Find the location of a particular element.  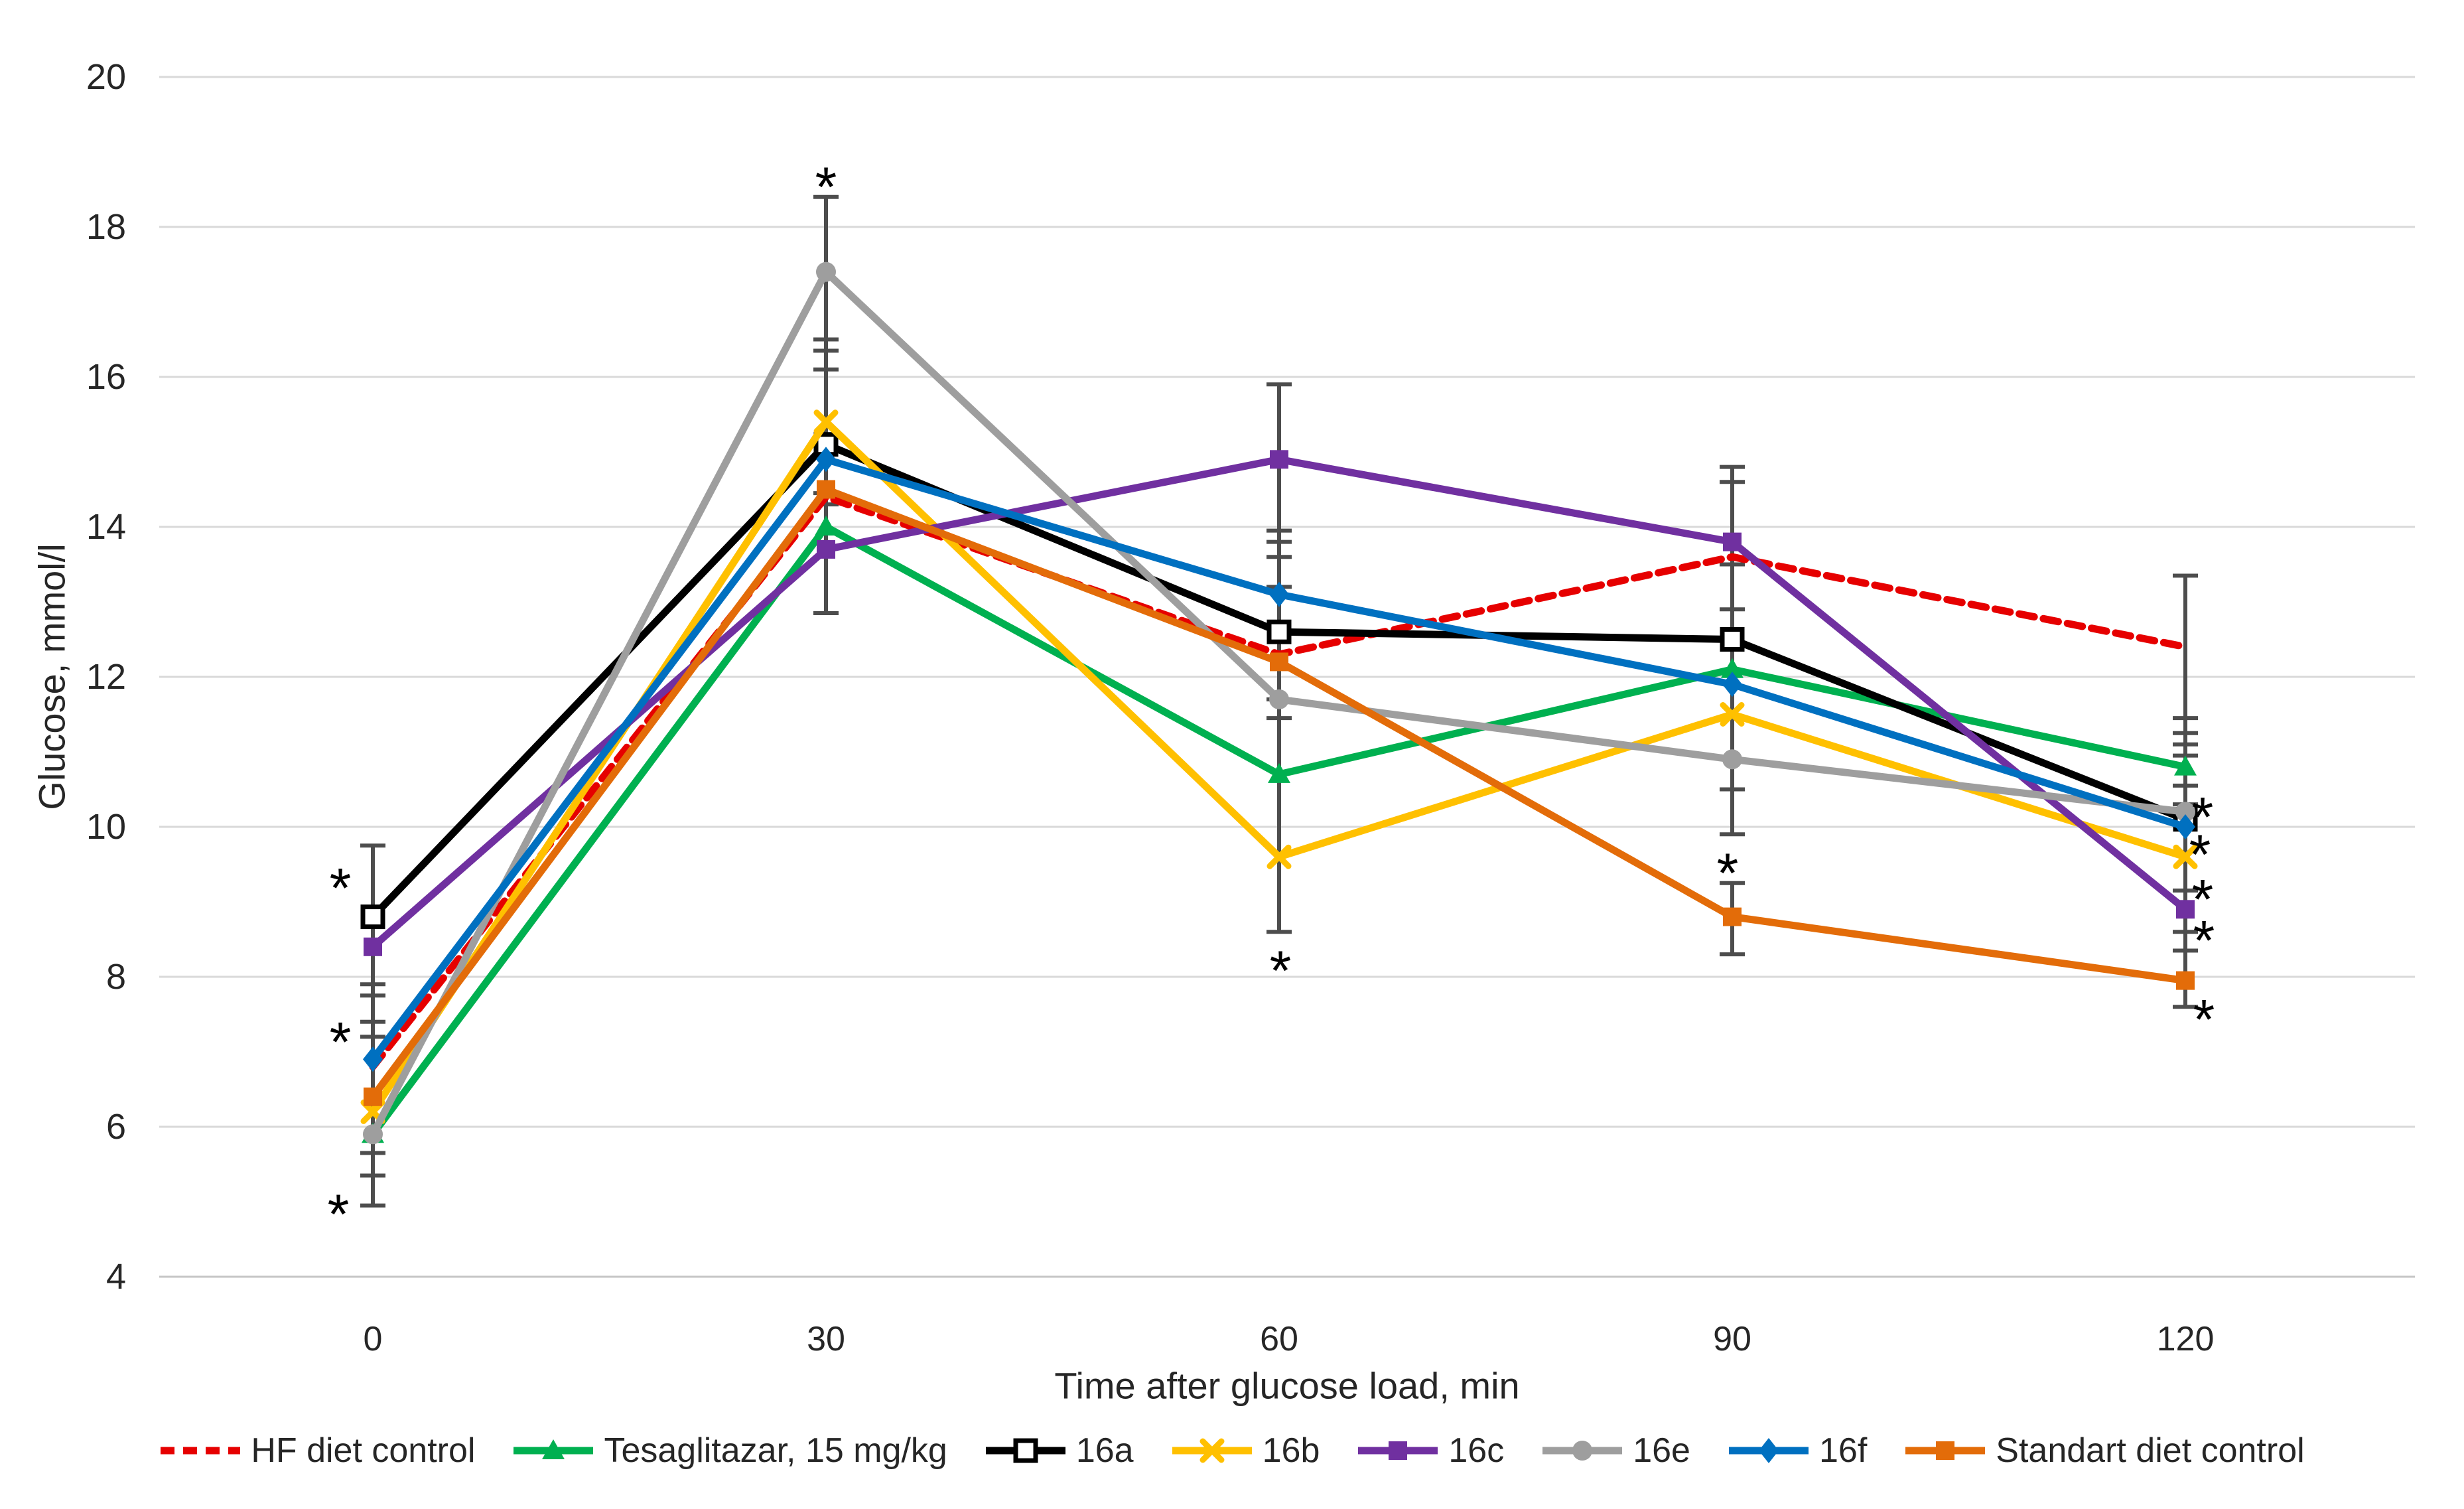

legend-marker-16a is located at coordinates (1025, 1450).